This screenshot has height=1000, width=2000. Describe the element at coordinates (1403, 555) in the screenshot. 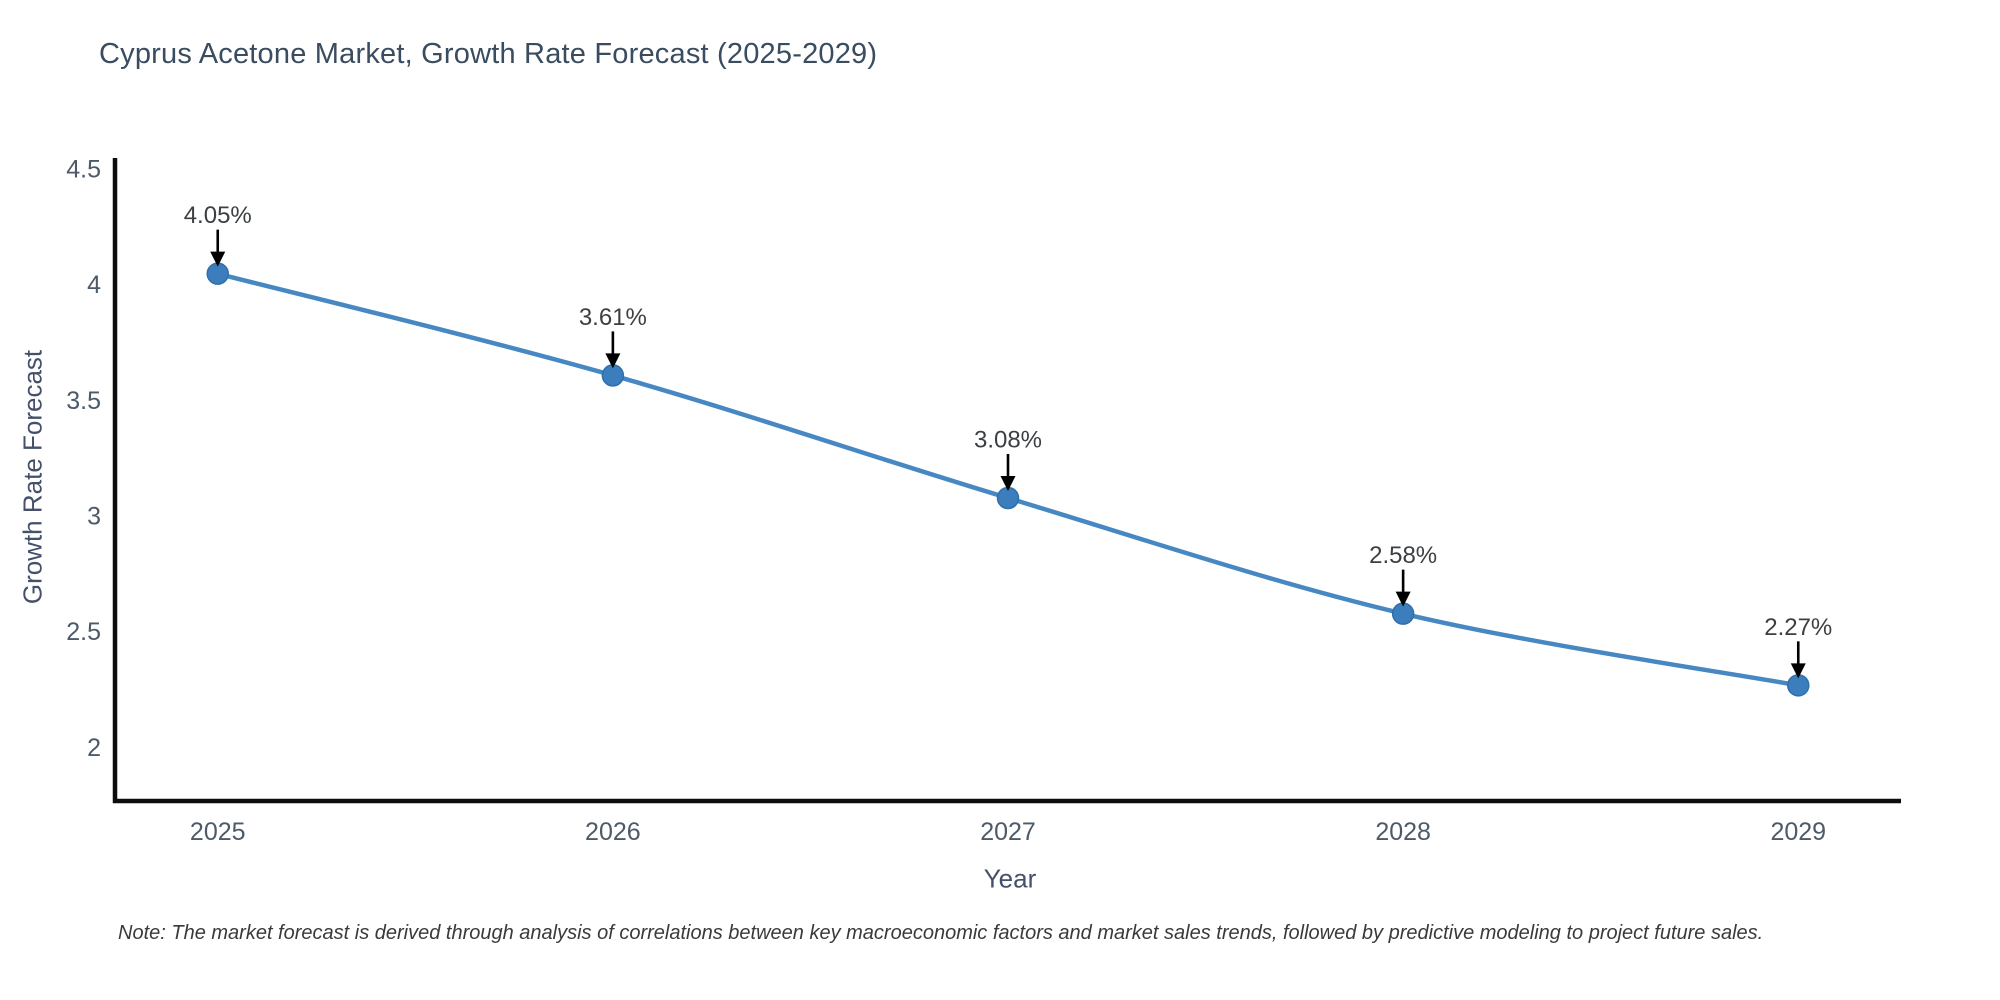

I see `data-point-label: 2.58%` at that location.